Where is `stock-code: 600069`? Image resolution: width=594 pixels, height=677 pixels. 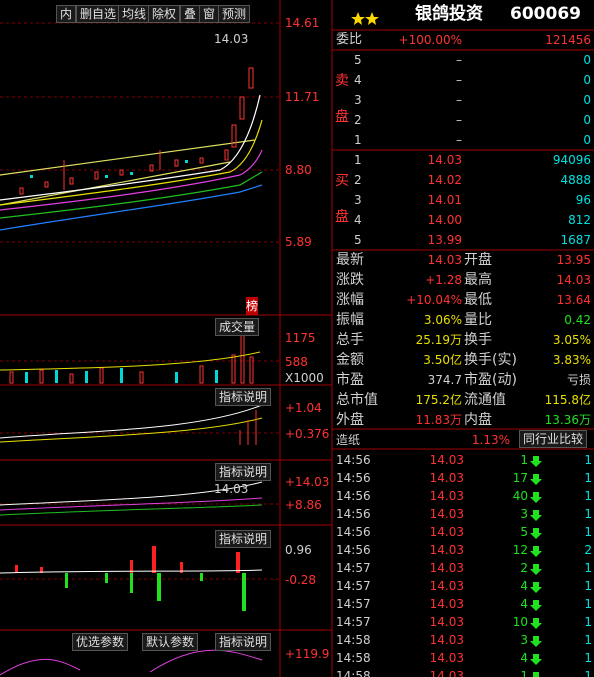 stock-code: 600069 is located at coordinates (545, 14).